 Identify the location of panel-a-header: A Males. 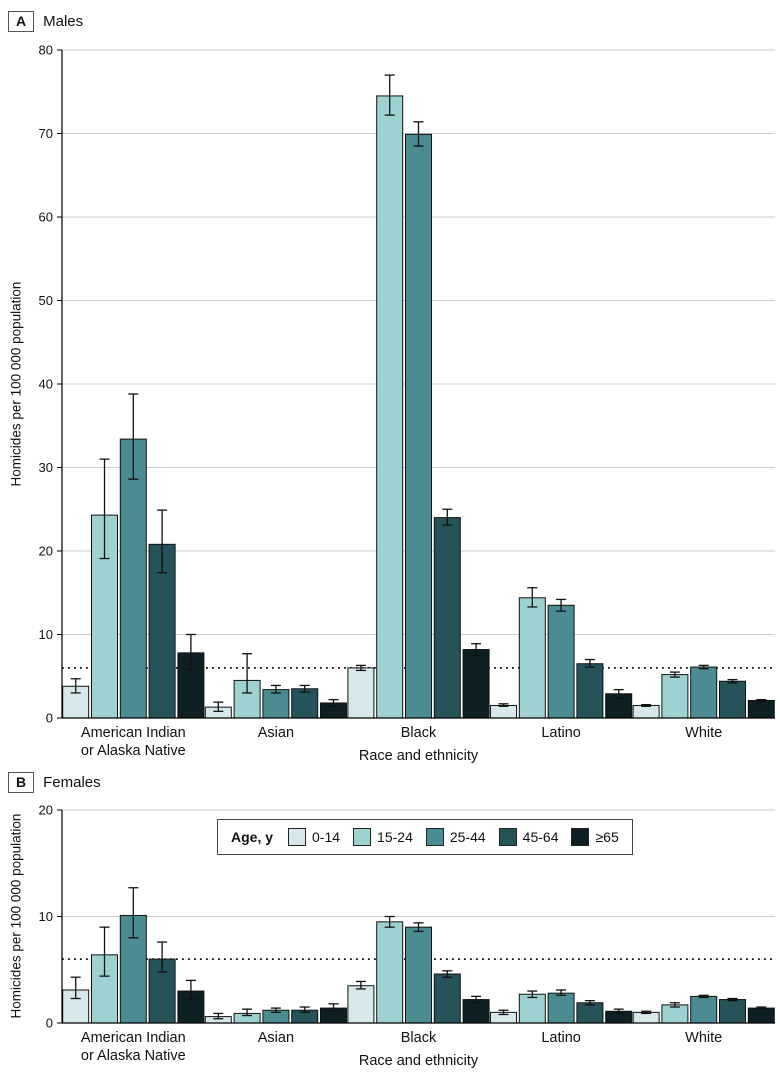
(45, 21).